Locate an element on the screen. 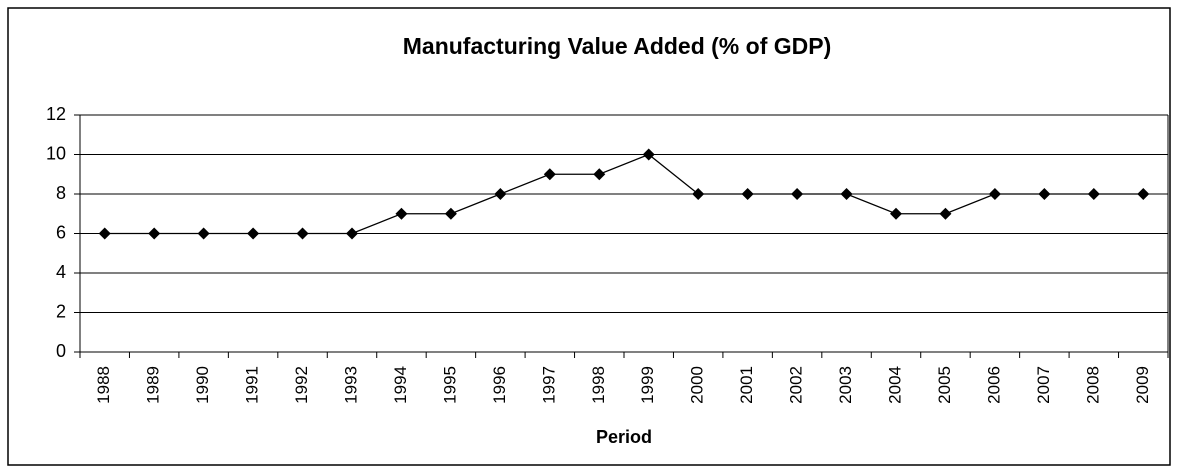 Image resolution: width=1177 pixels, height=472 pixels. x-tick-label: 1990 is located at coordinates (202, 385).